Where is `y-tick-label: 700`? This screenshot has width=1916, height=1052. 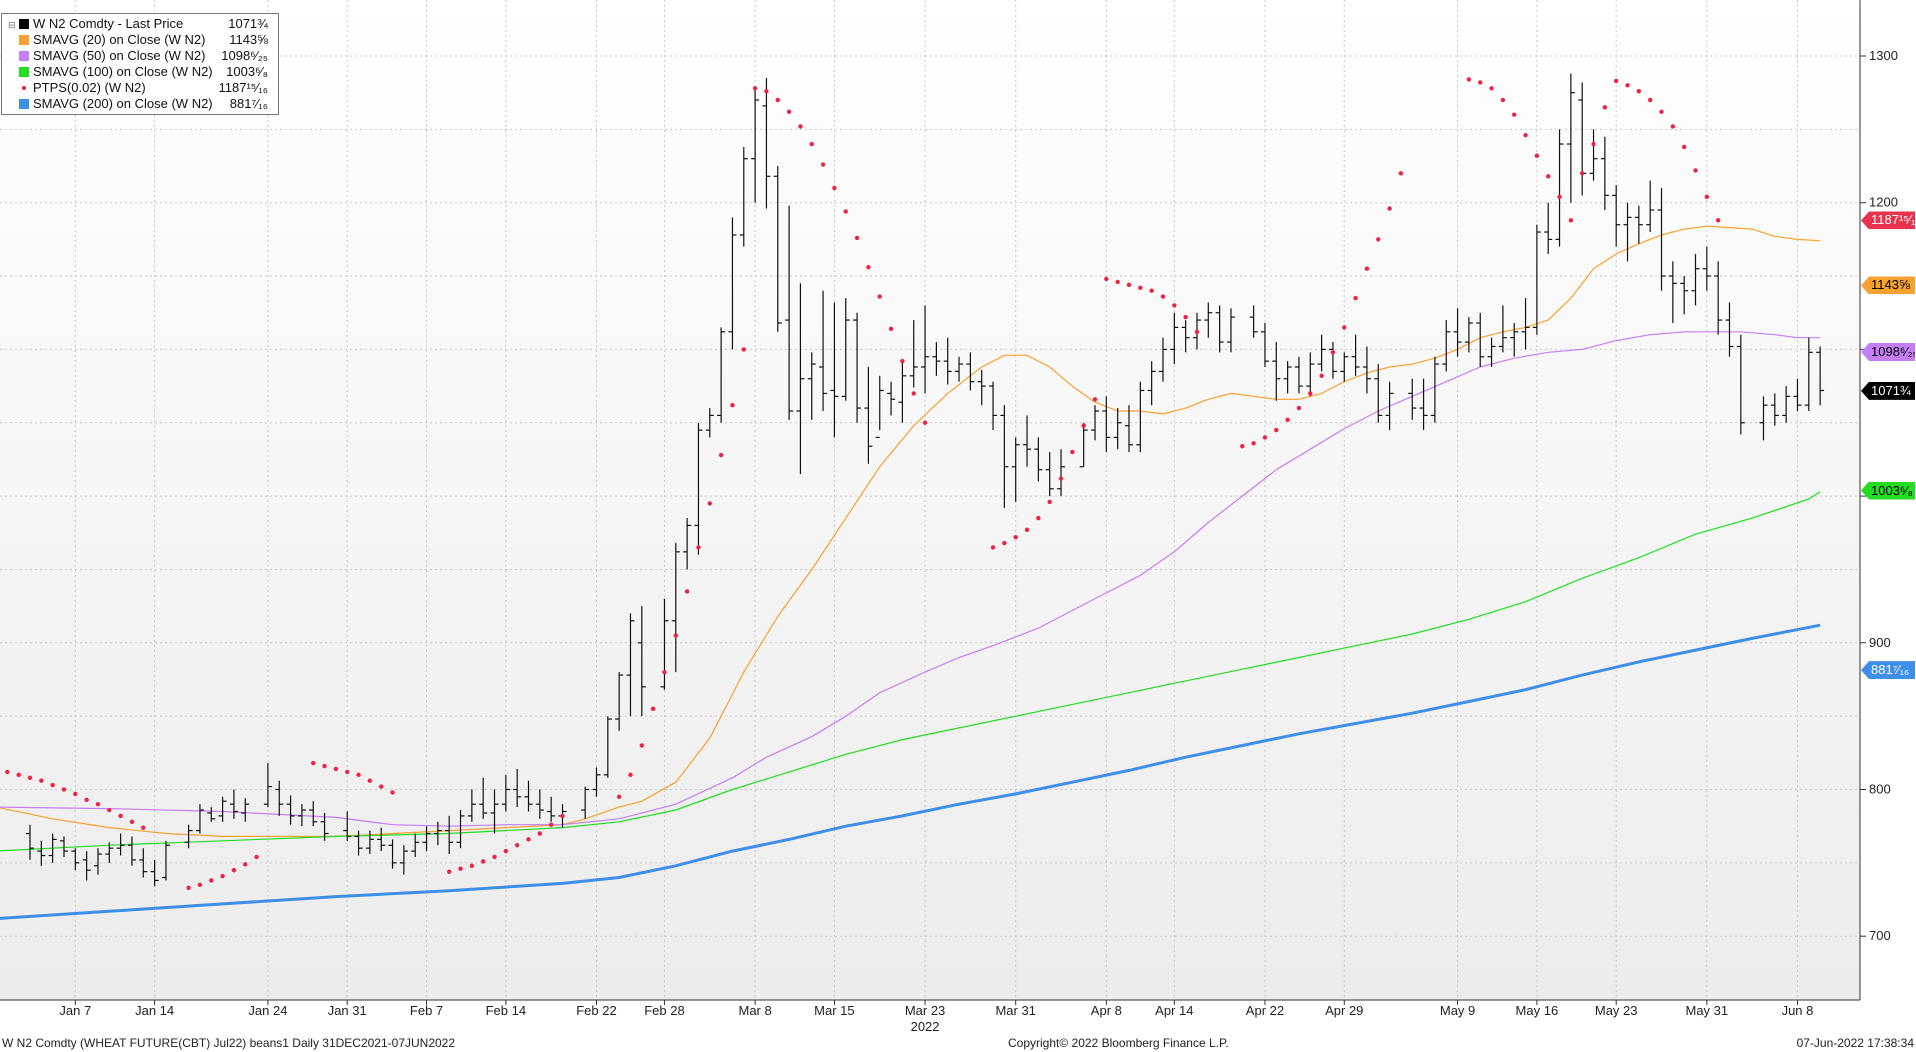
y-tick-label: 700 is located at coordinates (1880, 935).